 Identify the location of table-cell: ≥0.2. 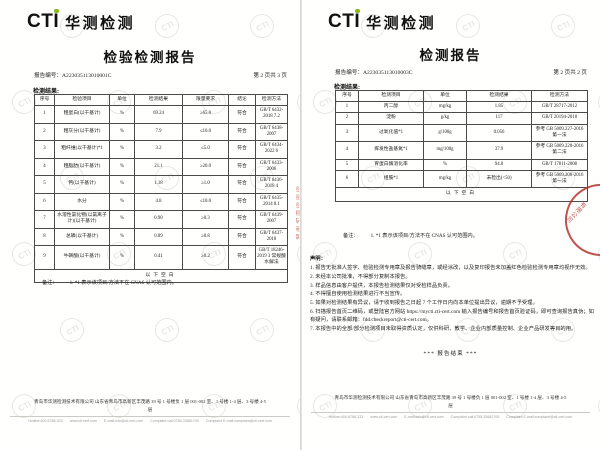
(205, 257).